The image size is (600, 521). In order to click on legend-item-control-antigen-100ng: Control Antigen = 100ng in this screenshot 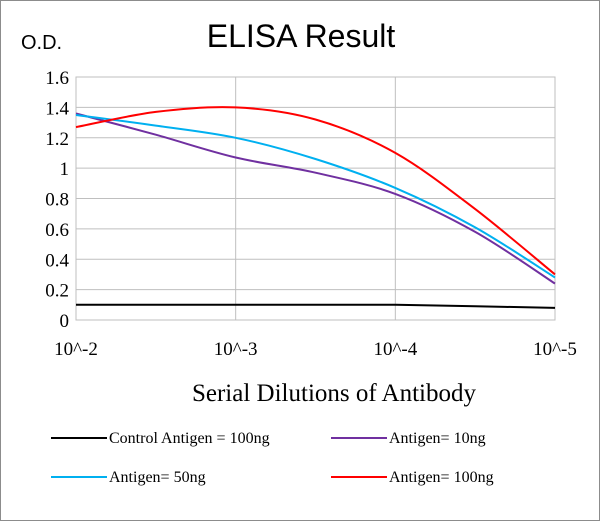, I will do `click(160, 438)`.